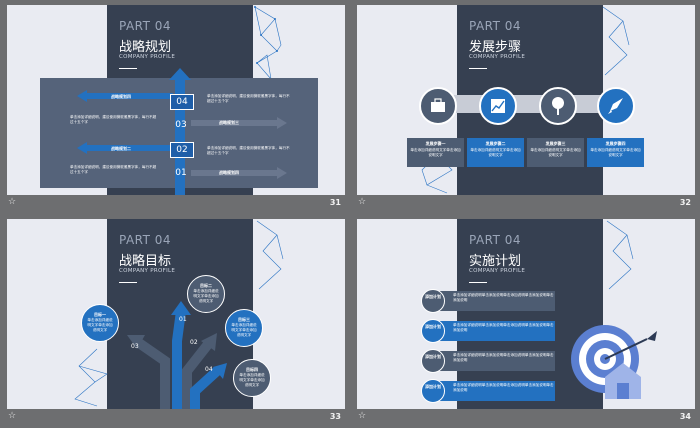 The image size is (700, 428). I want to click on slide-number: 31, so click(335, 202).